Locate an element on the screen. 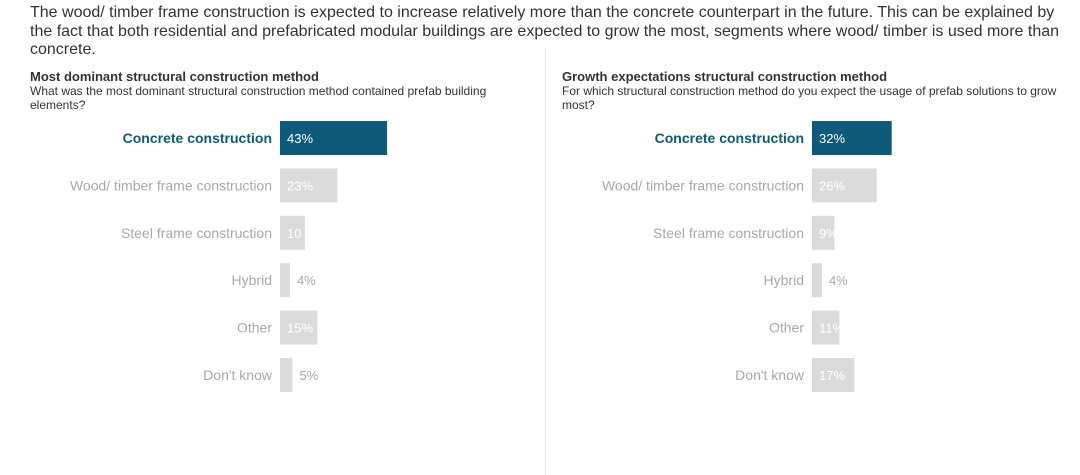 This screenshot has height=475, width=1080. value-label-steel-frame-construction: 9% is located at coordinates (828, 233).